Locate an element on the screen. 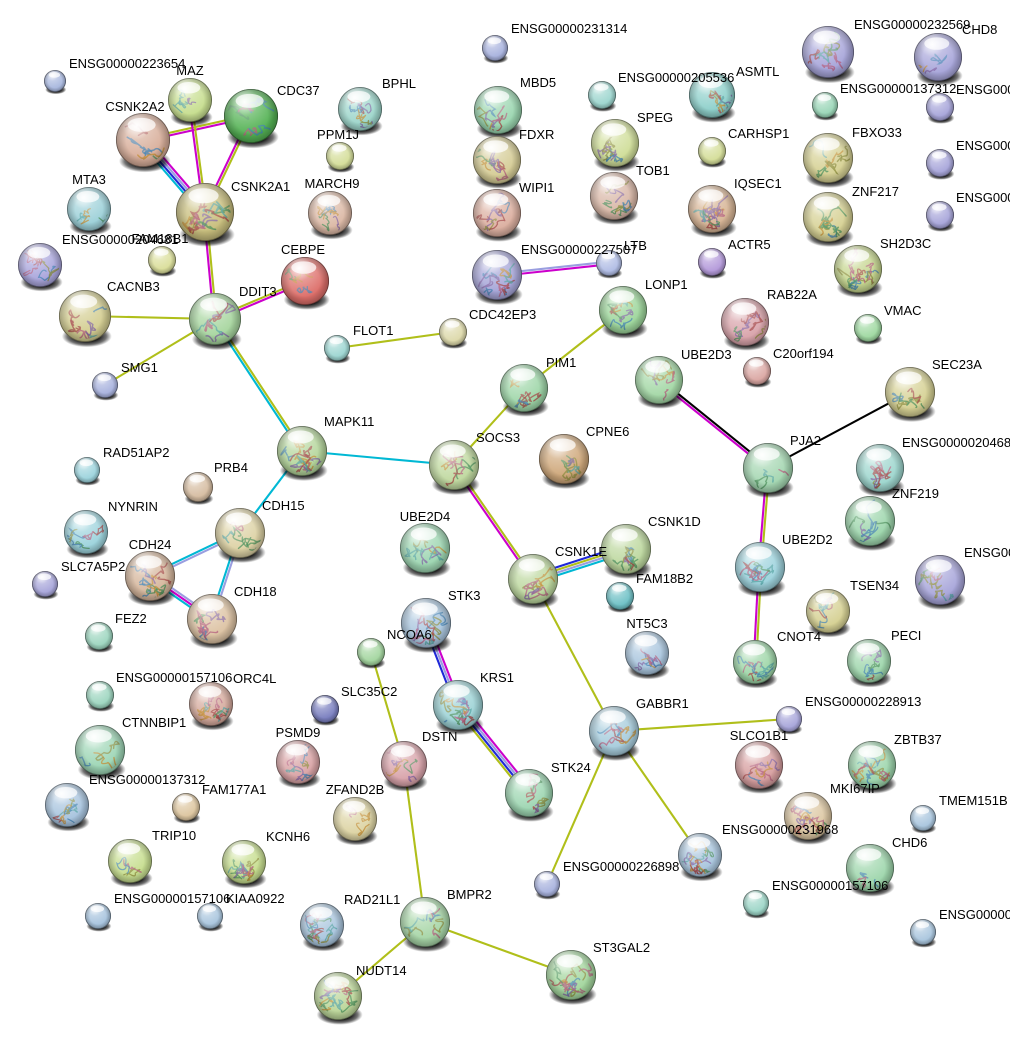 The width and height of the screenshot is (1010, 1047). node-label: SEC23A is located at coordinates (957, 364).